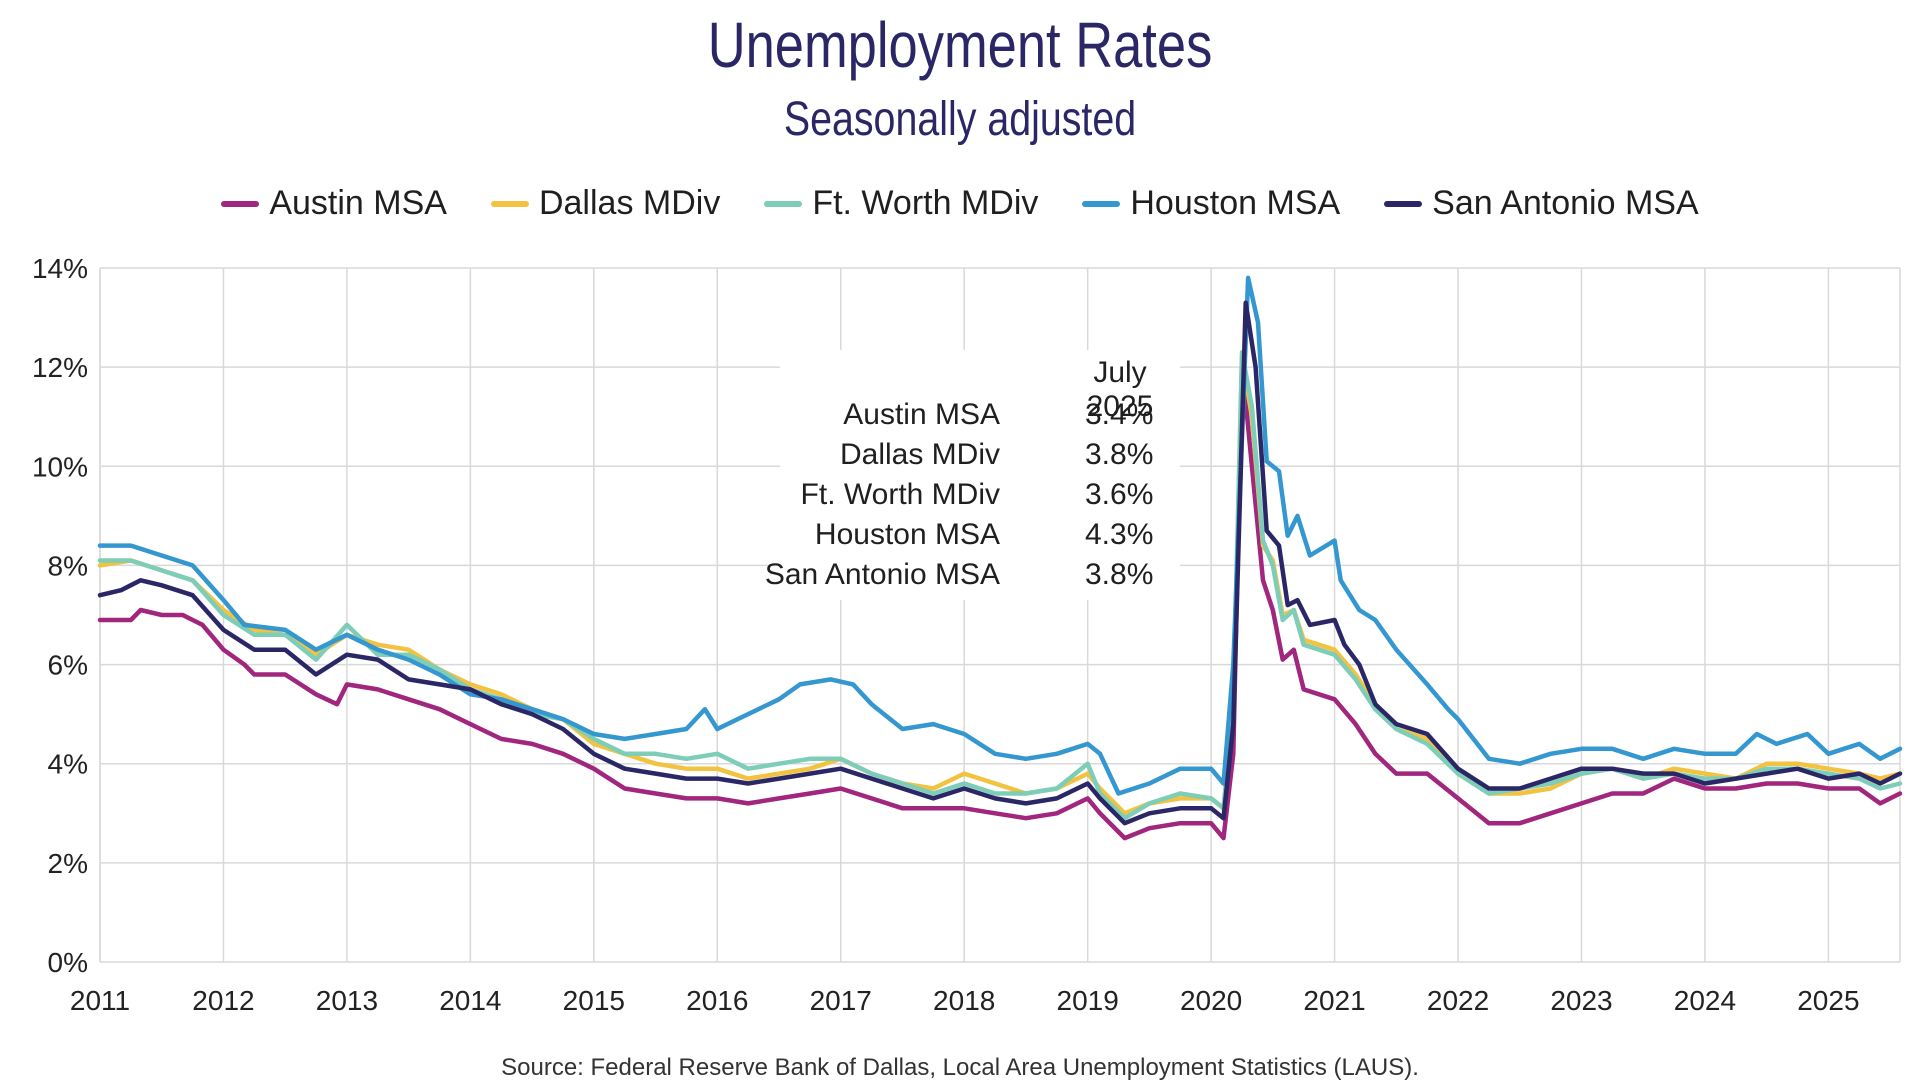 The image size is (1920, 1082). Describe the element at coordinates (1565, 203) in the screenshot. I see `legend-label-sanantonio: San Antonio MSA` at that location.